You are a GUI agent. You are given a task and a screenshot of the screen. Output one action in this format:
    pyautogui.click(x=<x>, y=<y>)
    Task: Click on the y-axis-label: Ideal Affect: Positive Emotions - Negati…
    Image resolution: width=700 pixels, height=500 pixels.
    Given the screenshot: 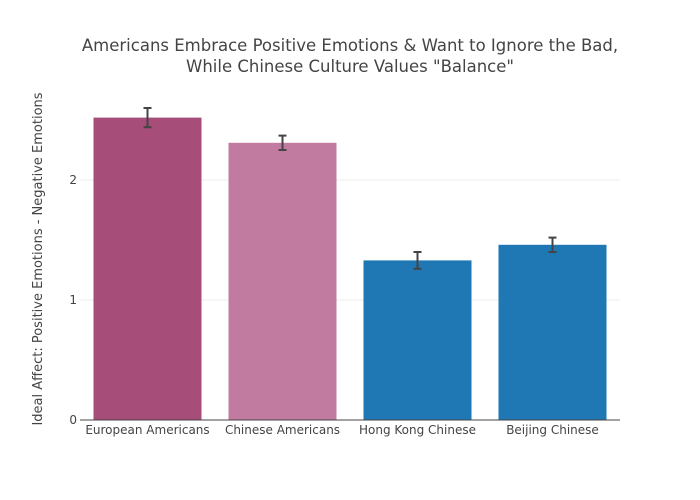 What is the action you would take?
    pyautogui.click(x=38, y=258)
    